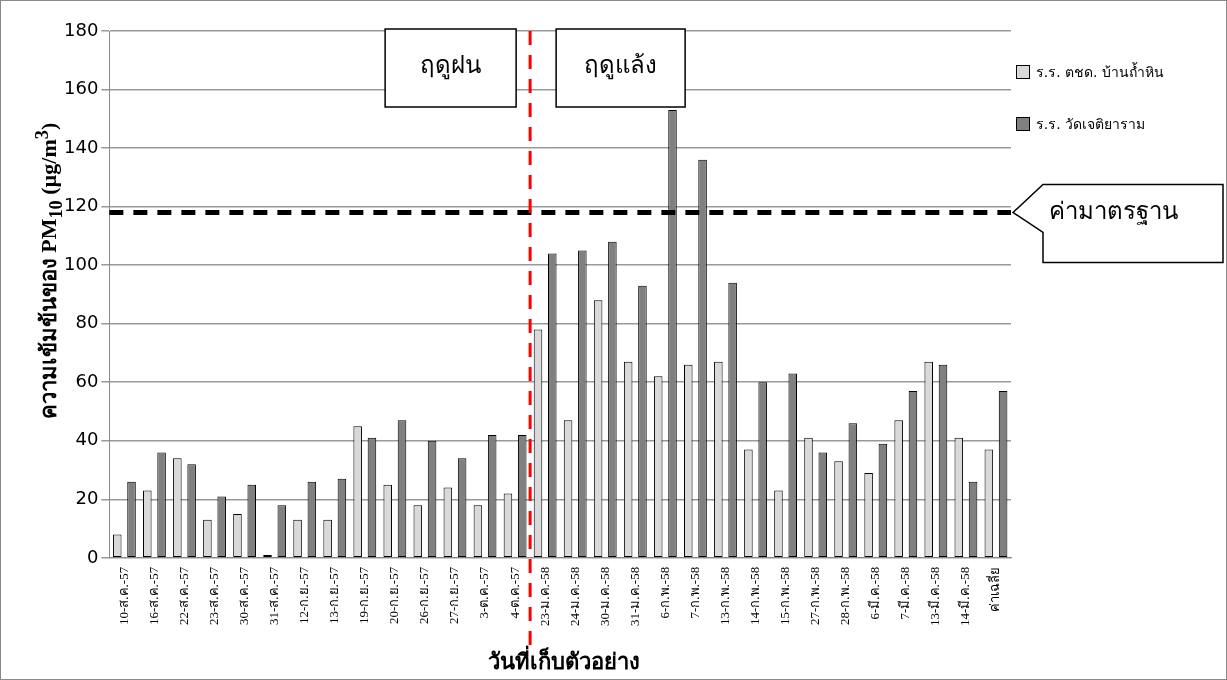 This screenshot has height=680, width=1227. What do you see at coordinates (1090, 124) in the screenshot?
I see `legend-label: ร.ร. วัดเจติยาราม` at bounding box center [1090, 124].